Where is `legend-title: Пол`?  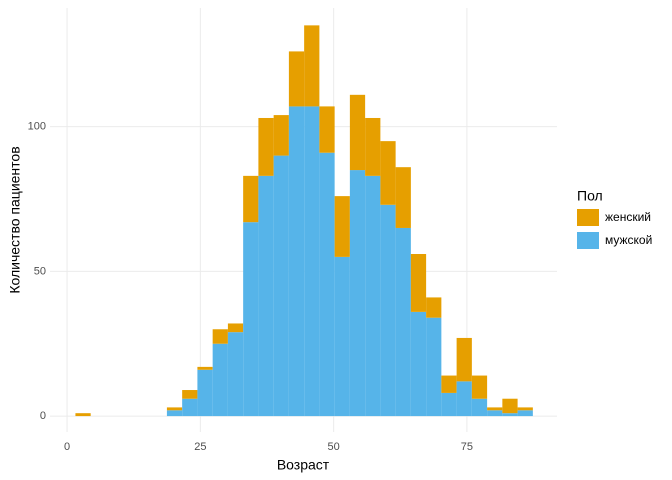 legend-title: Пол is located at coordinates (590, 196).